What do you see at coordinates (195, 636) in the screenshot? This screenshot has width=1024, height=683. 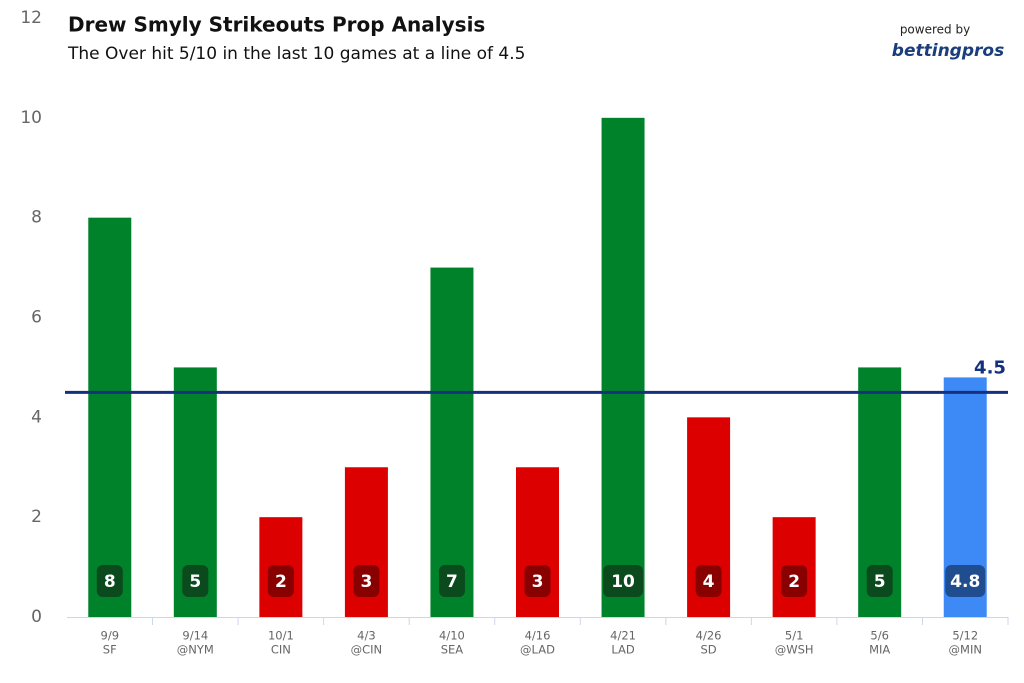 I see `x-tick-label: 9/14` at bounding box center [195, 636].